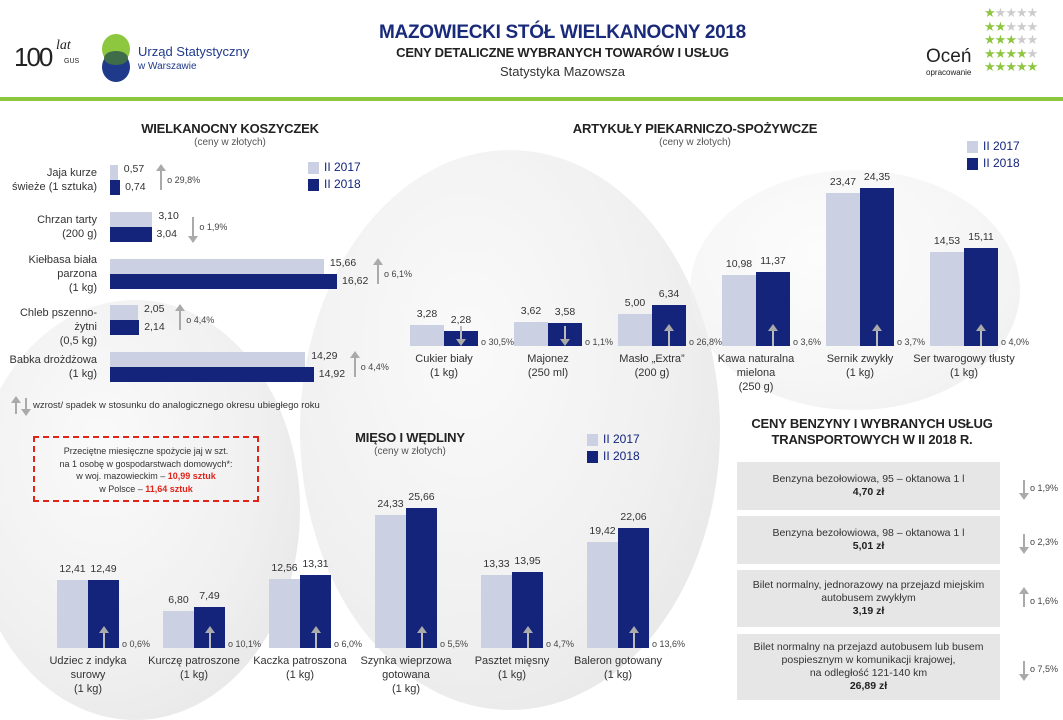 This screenshot has height=720, width=1063. Describe the element at coordinates (355, 281) in the screenshot. I see `value-label-2018: 16,62` at that location.